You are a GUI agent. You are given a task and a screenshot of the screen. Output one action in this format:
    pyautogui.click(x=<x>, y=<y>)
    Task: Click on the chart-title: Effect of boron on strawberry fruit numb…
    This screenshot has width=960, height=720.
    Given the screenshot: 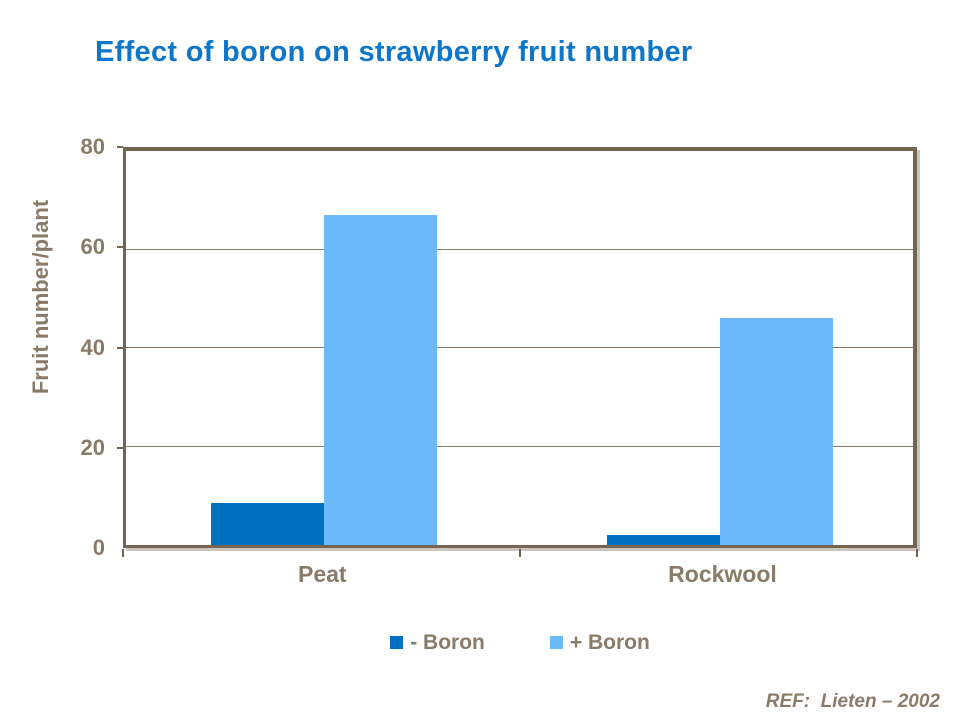 What is the action you would take?
    pyautogui.click(x=394, y=52)
    